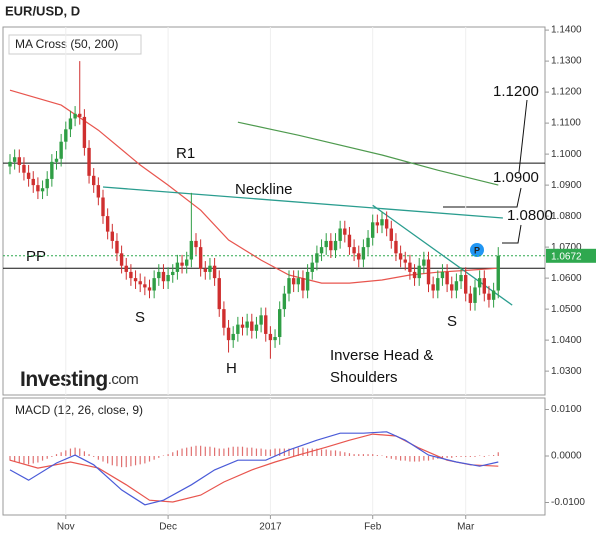 The image size is (599, 539). I want to click on pattern-annotation: Inverse Head &, so click(381, 355).